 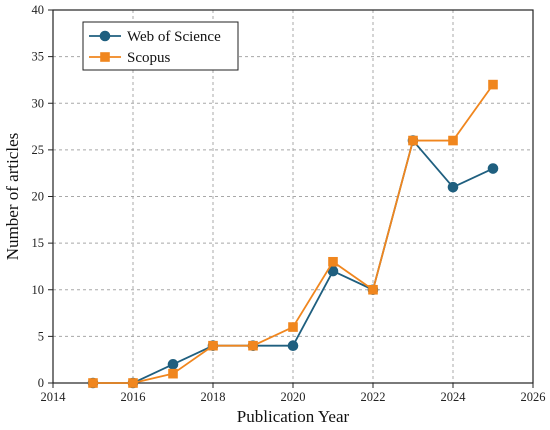 I want to click on x-tick-label-5: 2024, so click(x=454, y=397).